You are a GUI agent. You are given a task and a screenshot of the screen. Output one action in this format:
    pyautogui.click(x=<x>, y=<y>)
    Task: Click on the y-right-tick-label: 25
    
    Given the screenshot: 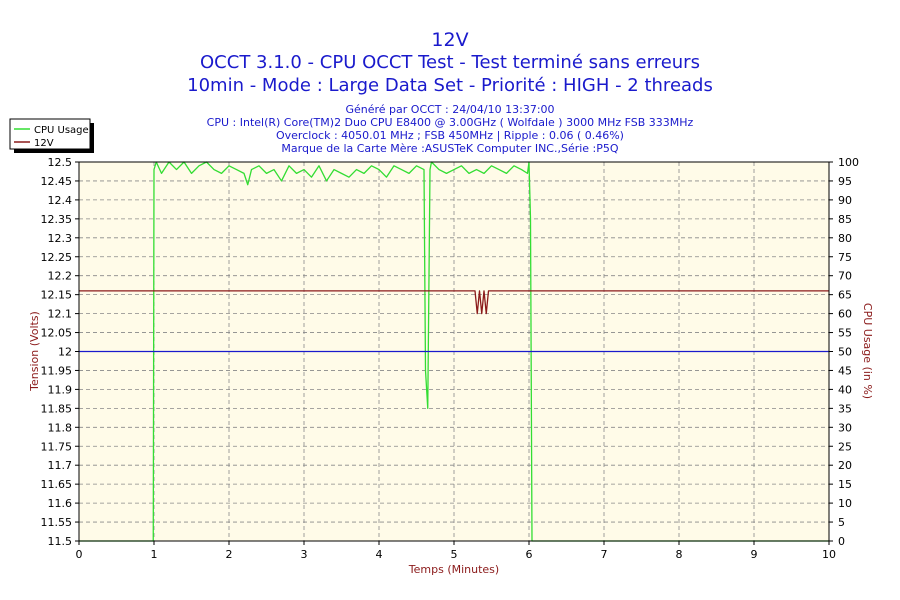 What is the action you would take?
    pyautogui.click(x=845, y=446)
    